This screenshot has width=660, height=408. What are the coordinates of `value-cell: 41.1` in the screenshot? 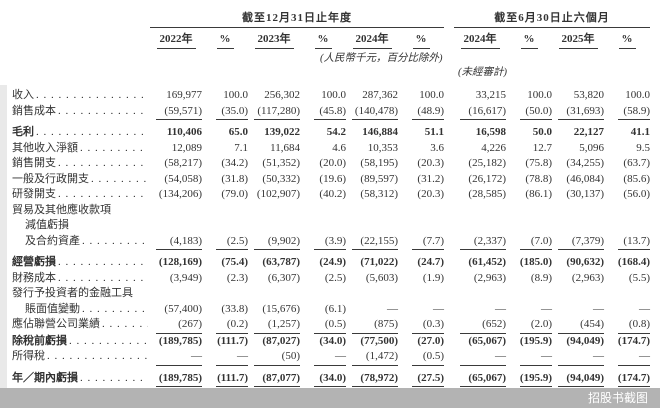 It's located at (627, 133).